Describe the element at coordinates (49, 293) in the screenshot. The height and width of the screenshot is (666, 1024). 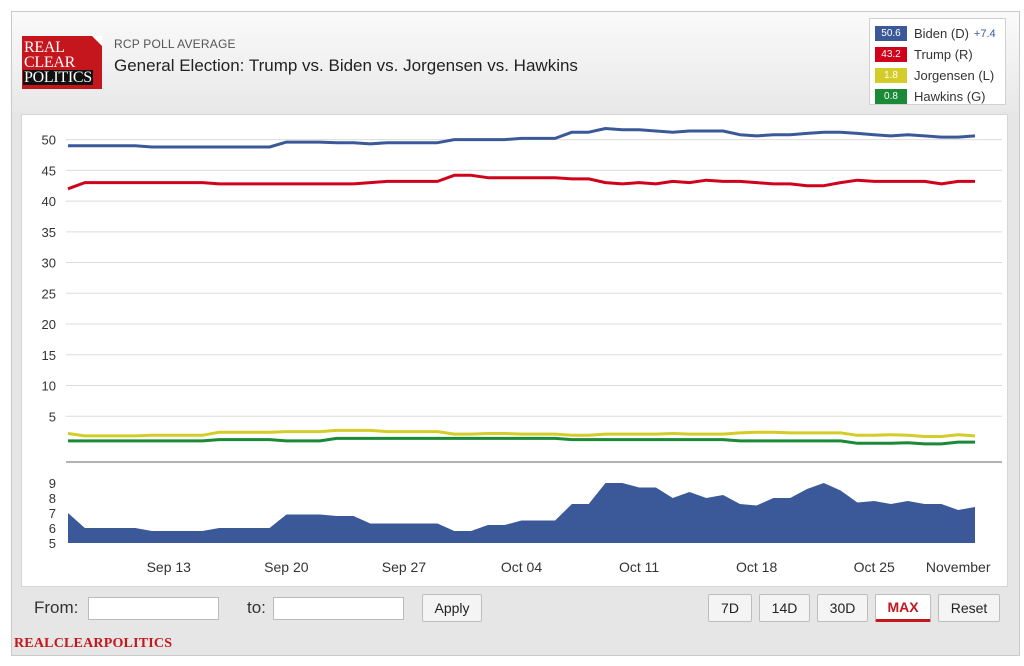
I see `y-tick-label: 25` at that location.